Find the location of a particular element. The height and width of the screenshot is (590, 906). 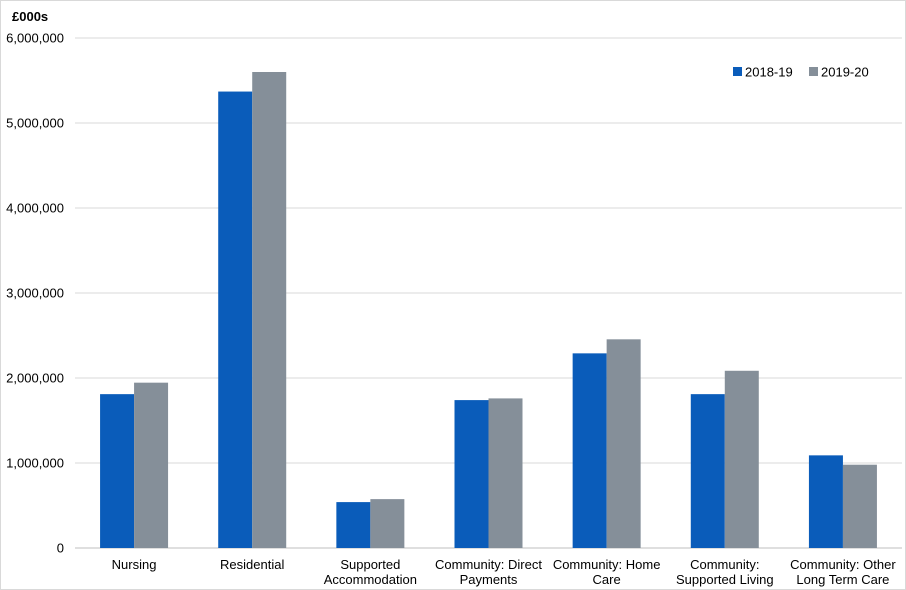

x-tick-label-line: Community: Other is located at coordinates (843, 564).